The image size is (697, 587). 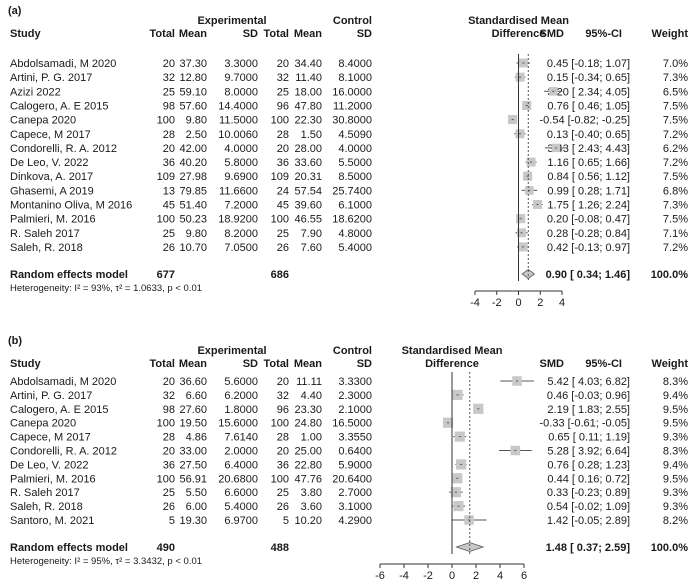 I want to click on ctrl-mean: 25.00, so click(x=308, y=452).